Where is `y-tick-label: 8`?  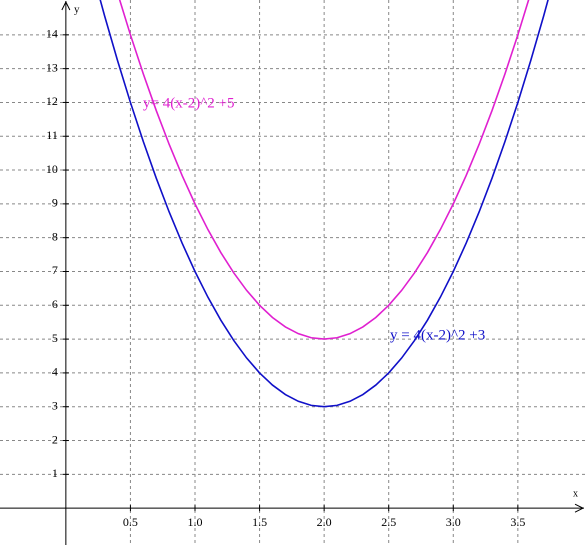 y-tick-label: 8 is located at coordinates (55, 236).